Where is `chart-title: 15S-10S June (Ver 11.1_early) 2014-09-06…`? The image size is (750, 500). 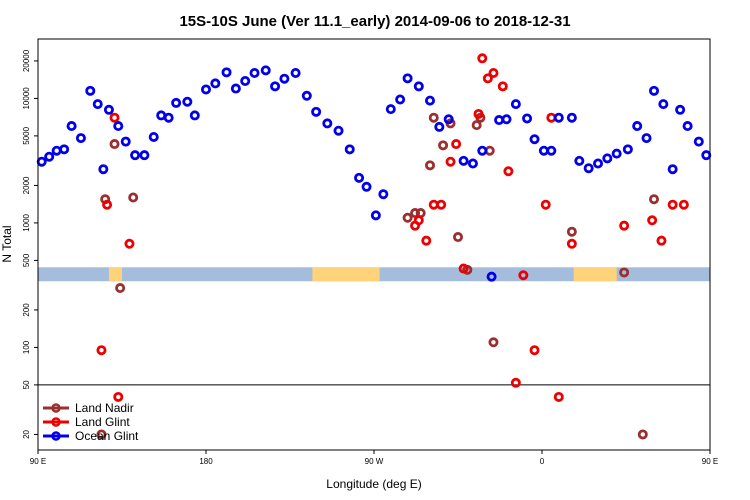 chart-title: 15S-10S June (Ver 11.1_early) 2014-09-06… is located at coordinates (374, 21).